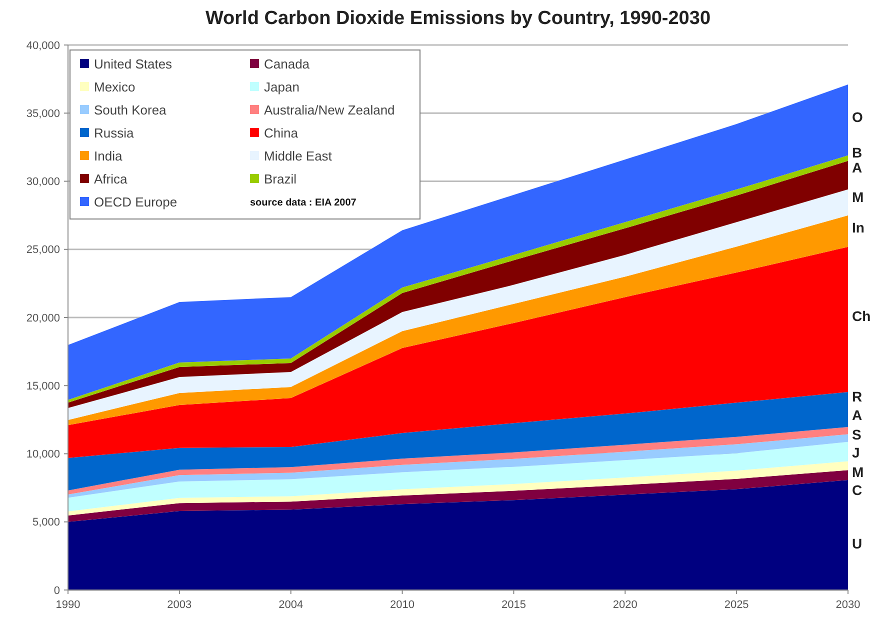 This screenshot has height=624, width=871. I want to click on legend-label: Japan, so click(282, 87).